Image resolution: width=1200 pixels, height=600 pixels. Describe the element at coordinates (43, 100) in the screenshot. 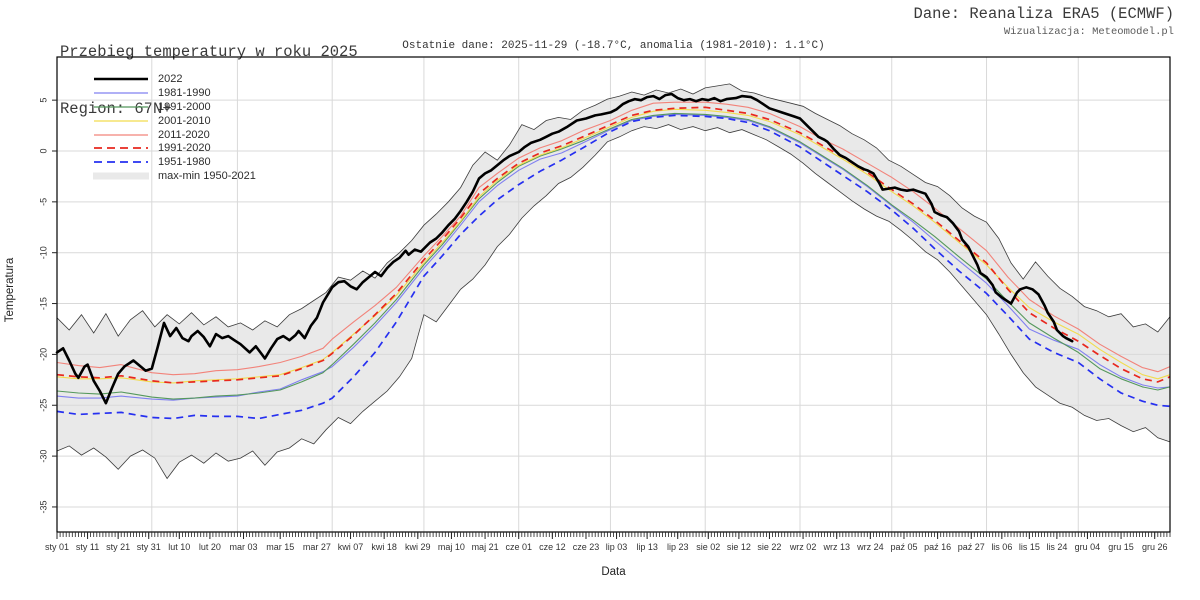

I see `y-tick-label: 5` at that location.